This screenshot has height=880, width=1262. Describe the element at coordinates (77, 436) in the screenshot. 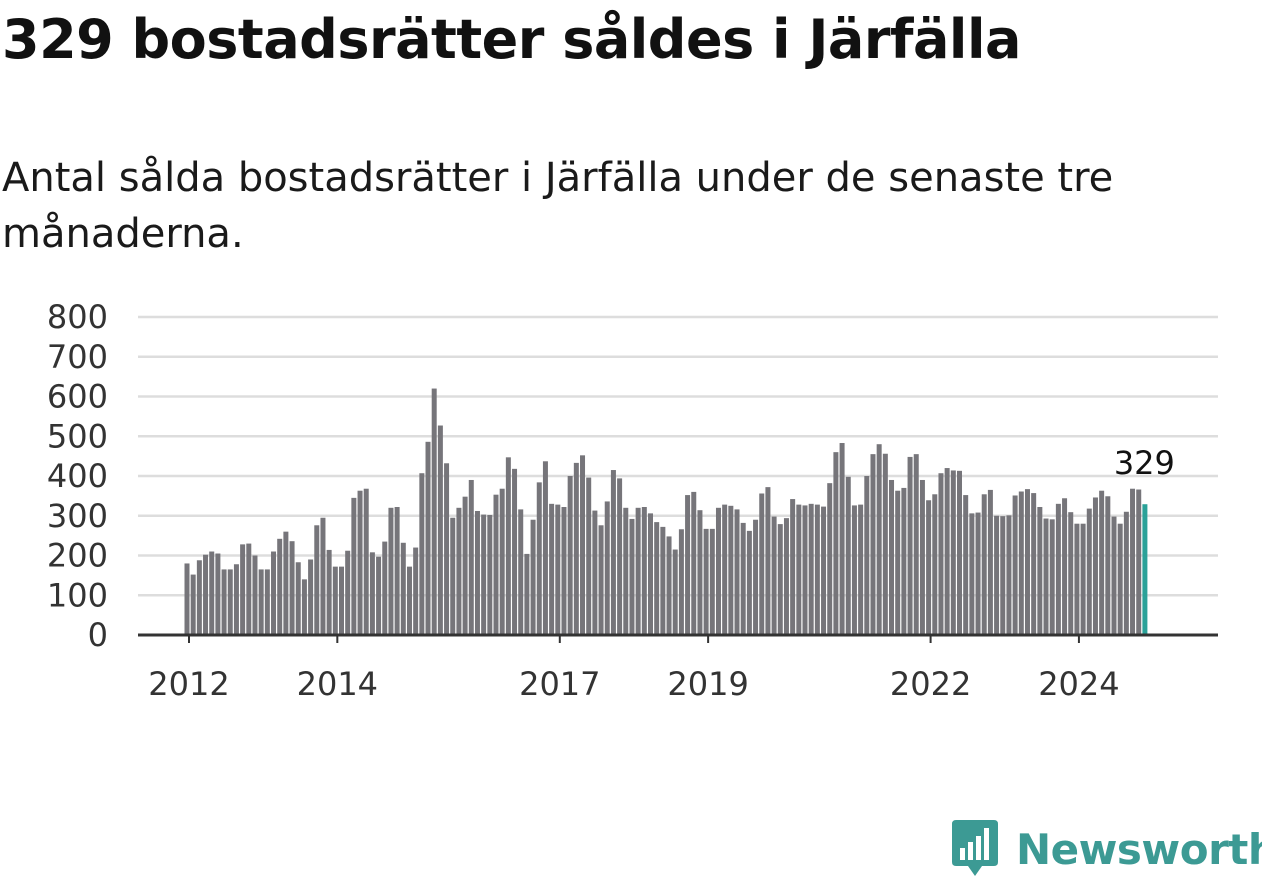

I see `y-tick-label: 500` at that location.